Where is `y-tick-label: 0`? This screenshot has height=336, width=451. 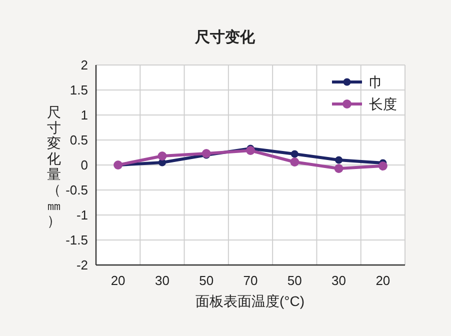 y-tick-label: 0 is located at coordinates (84, 165).